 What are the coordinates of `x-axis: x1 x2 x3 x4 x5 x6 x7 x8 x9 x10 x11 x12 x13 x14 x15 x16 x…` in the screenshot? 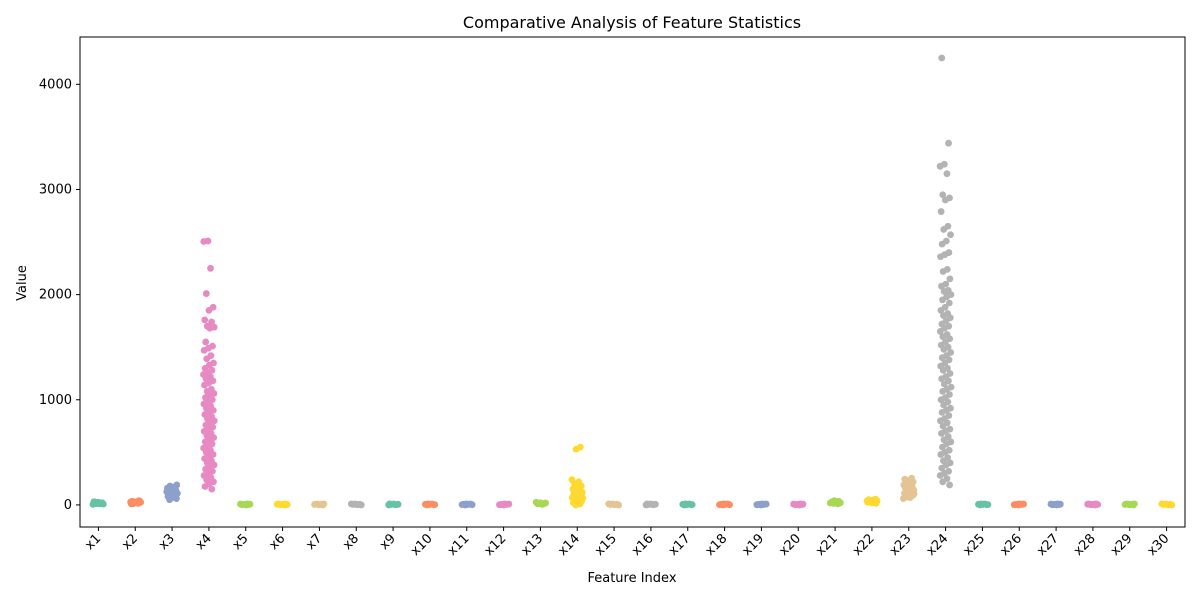 It's located at (627, 543).